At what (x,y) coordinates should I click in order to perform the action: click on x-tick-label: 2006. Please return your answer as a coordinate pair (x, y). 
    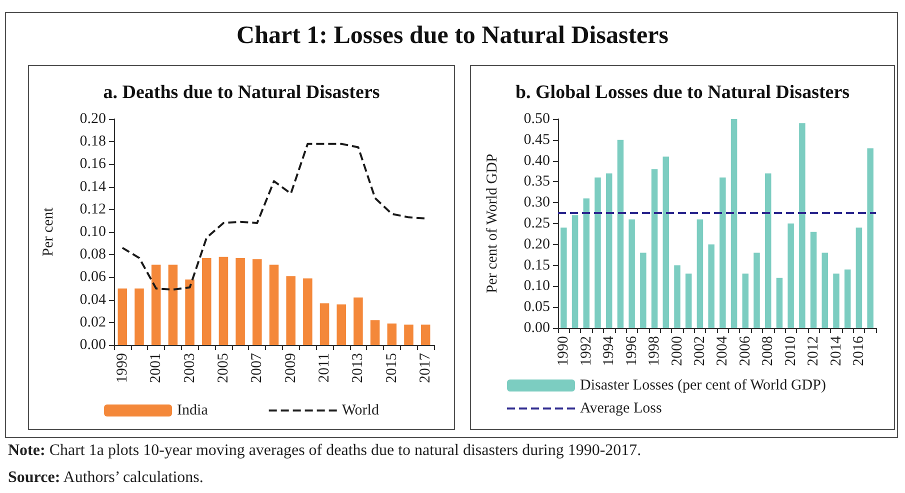
    Looking at the image, I should click on (745, 351).